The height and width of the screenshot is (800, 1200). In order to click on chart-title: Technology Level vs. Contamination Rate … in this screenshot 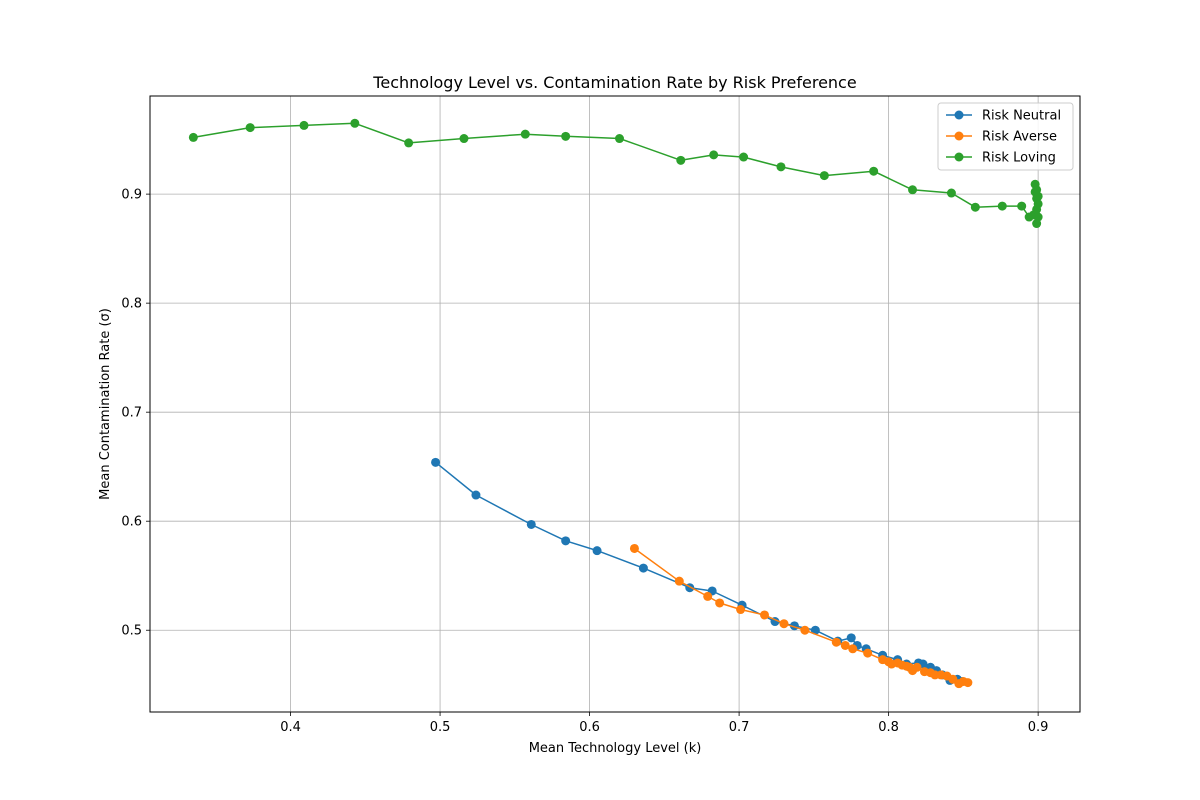, I will do `click(614, 82)`.